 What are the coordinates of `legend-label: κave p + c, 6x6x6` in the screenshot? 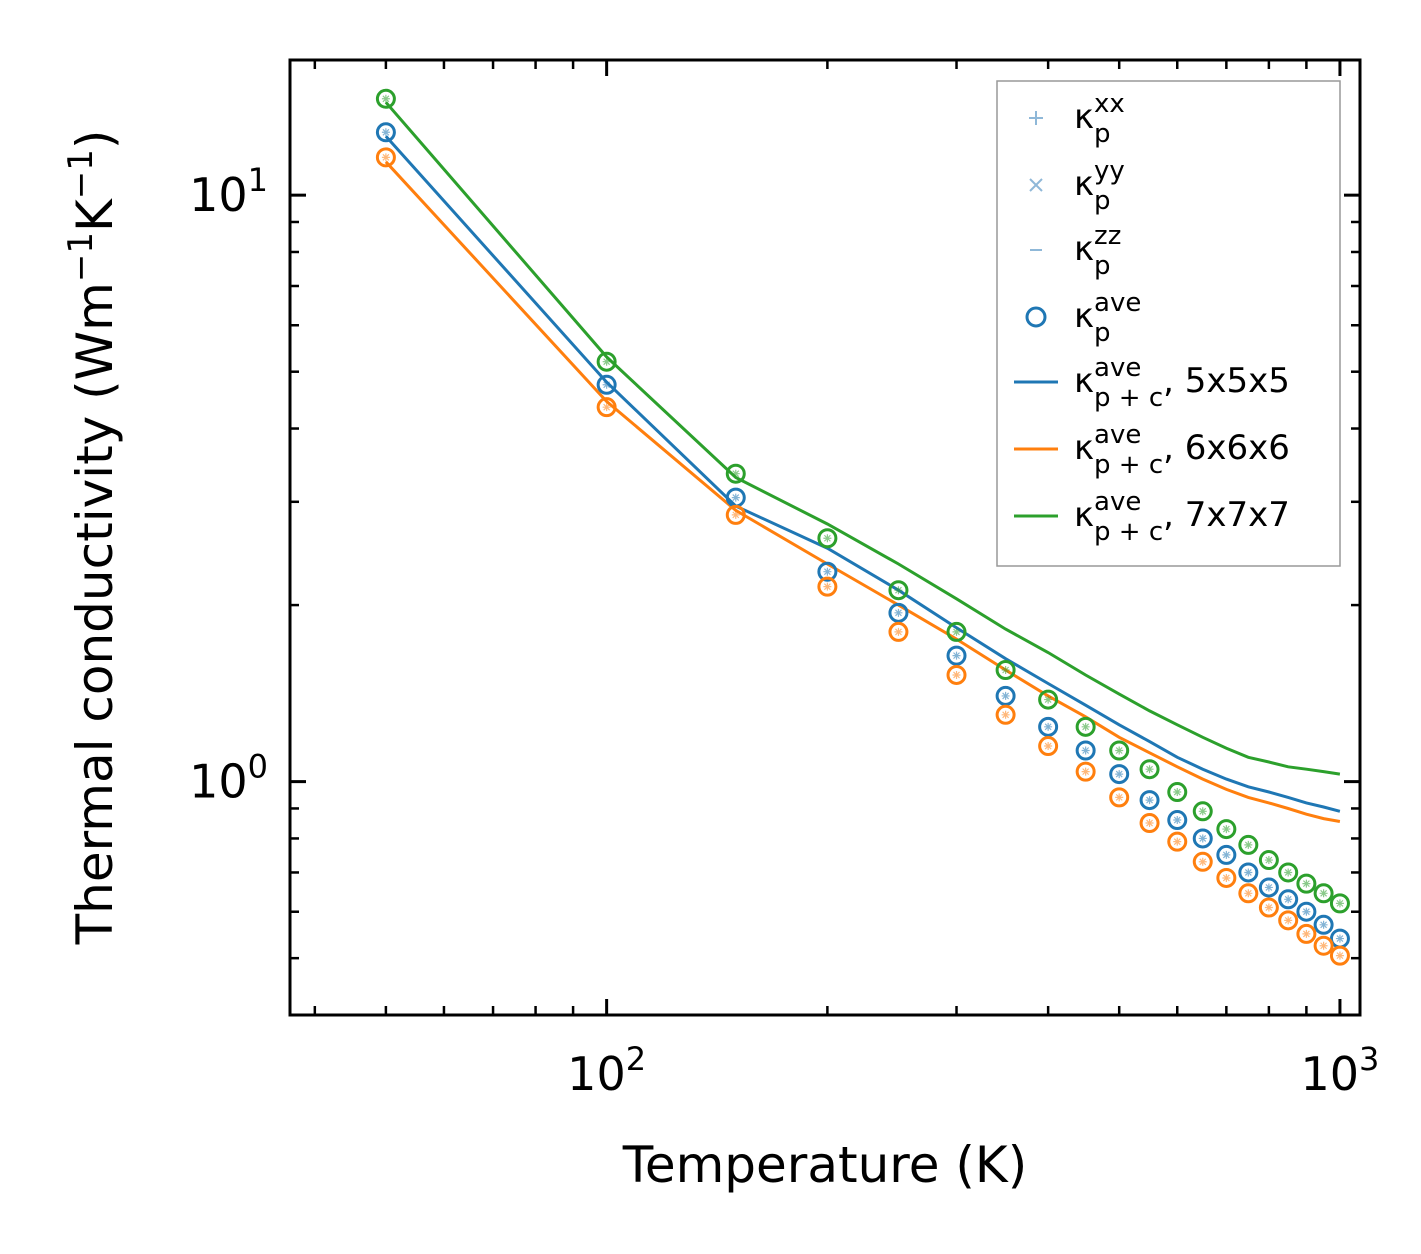 It's located at (1182, 450).